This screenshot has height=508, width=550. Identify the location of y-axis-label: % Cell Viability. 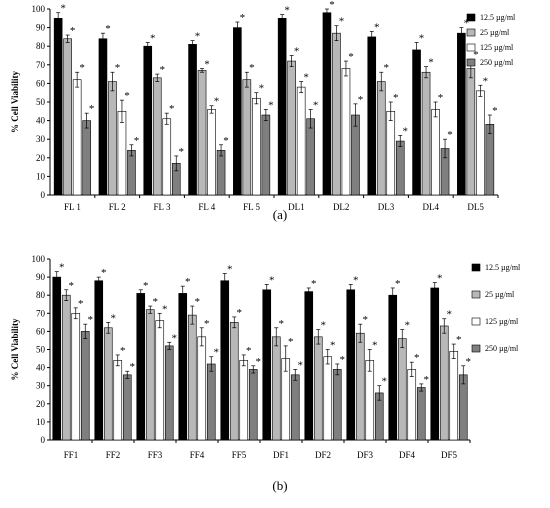
(15, 102).